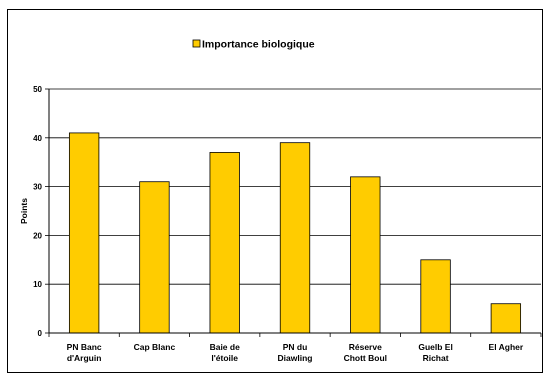  I want to click on x-category-label: El Agher, so click(506, 347).